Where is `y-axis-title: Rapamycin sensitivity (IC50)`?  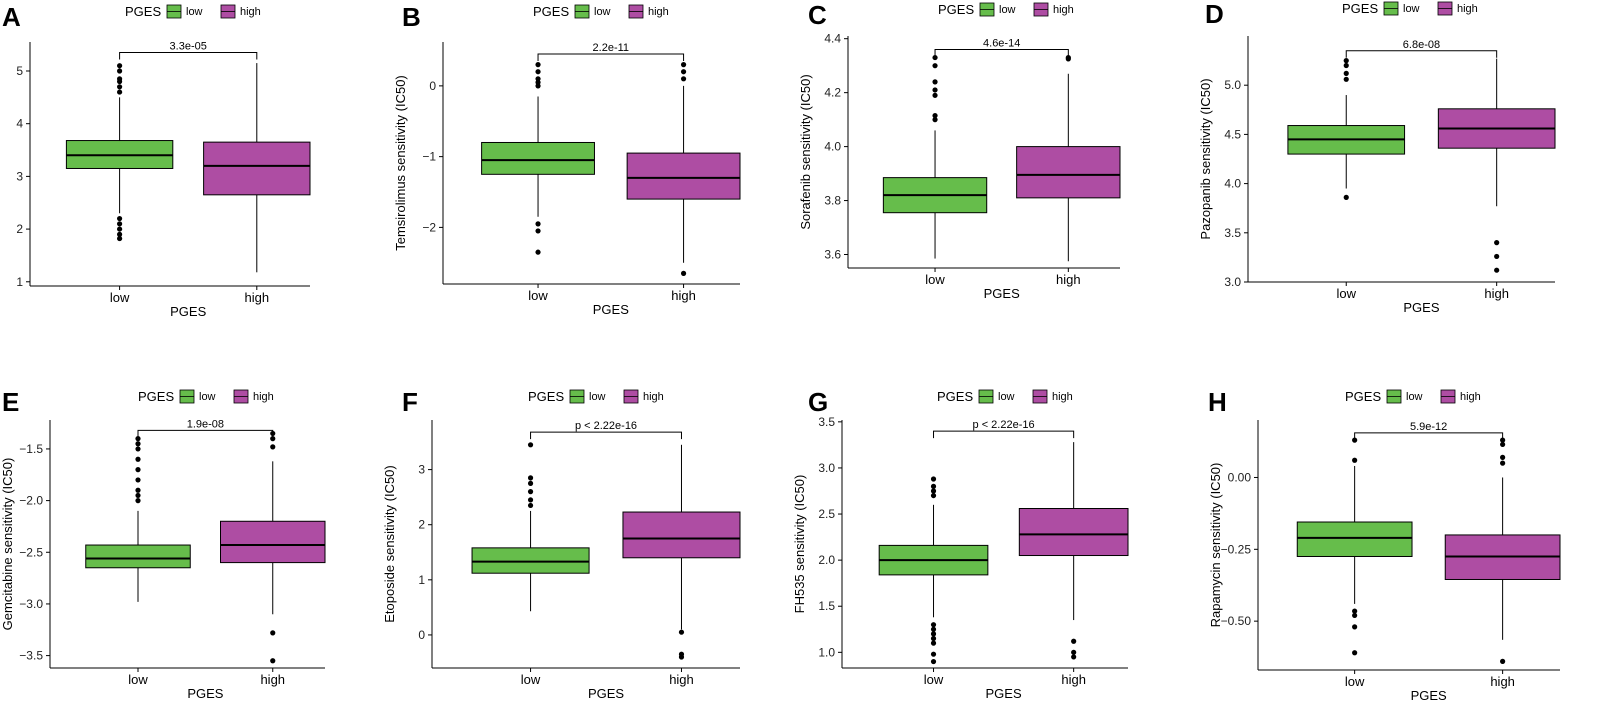
y-axis-title: Rapamycin sensitivity (IC50) is located at coordinates (1215, 545).